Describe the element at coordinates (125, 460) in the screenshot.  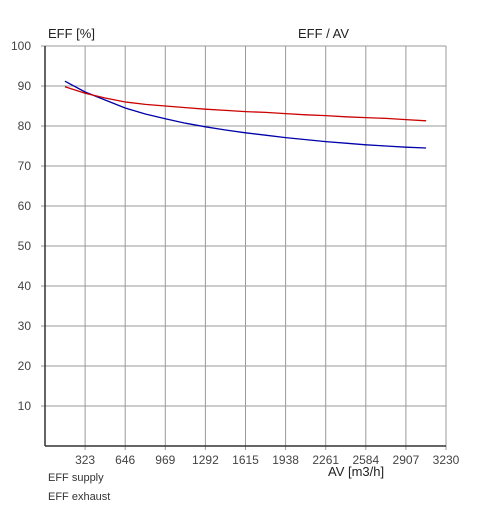
I see `x-tick-label: 646` at that location.